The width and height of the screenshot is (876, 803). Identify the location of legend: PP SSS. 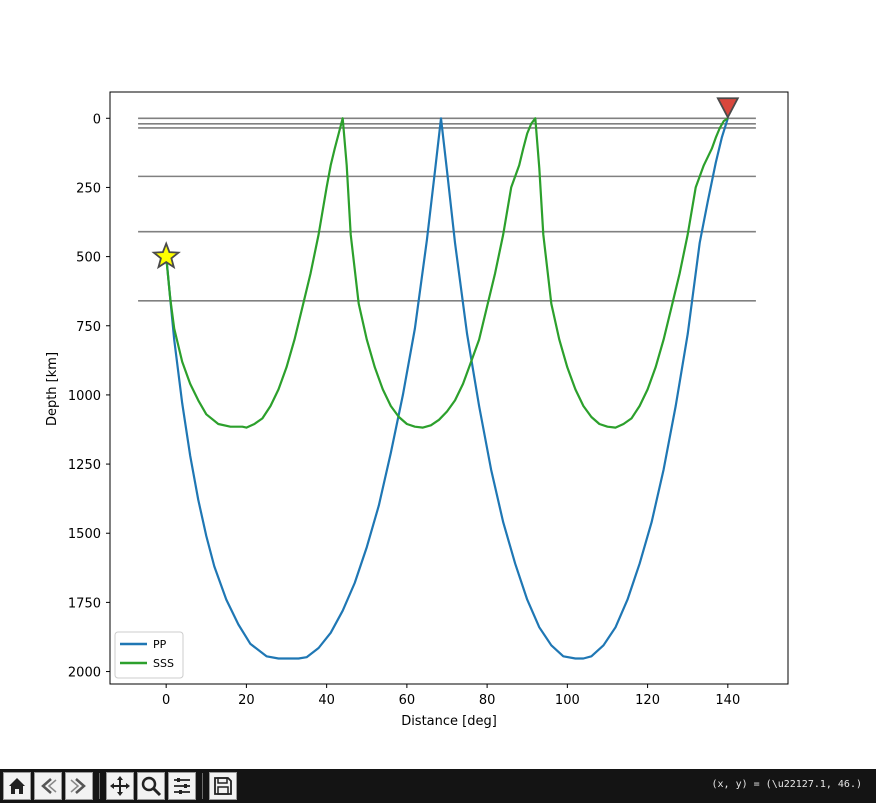
(149, 655).